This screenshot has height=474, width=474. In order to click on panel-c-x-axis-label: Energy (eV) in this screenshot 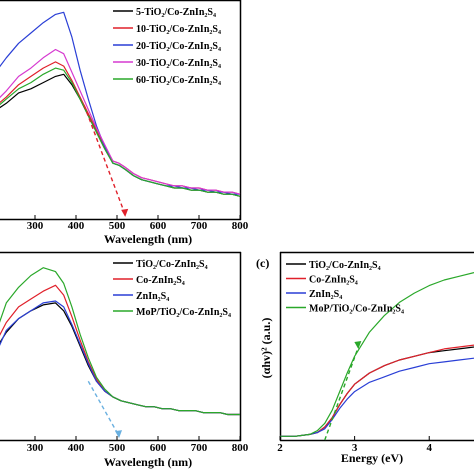, I will do `click(372, 458)`.